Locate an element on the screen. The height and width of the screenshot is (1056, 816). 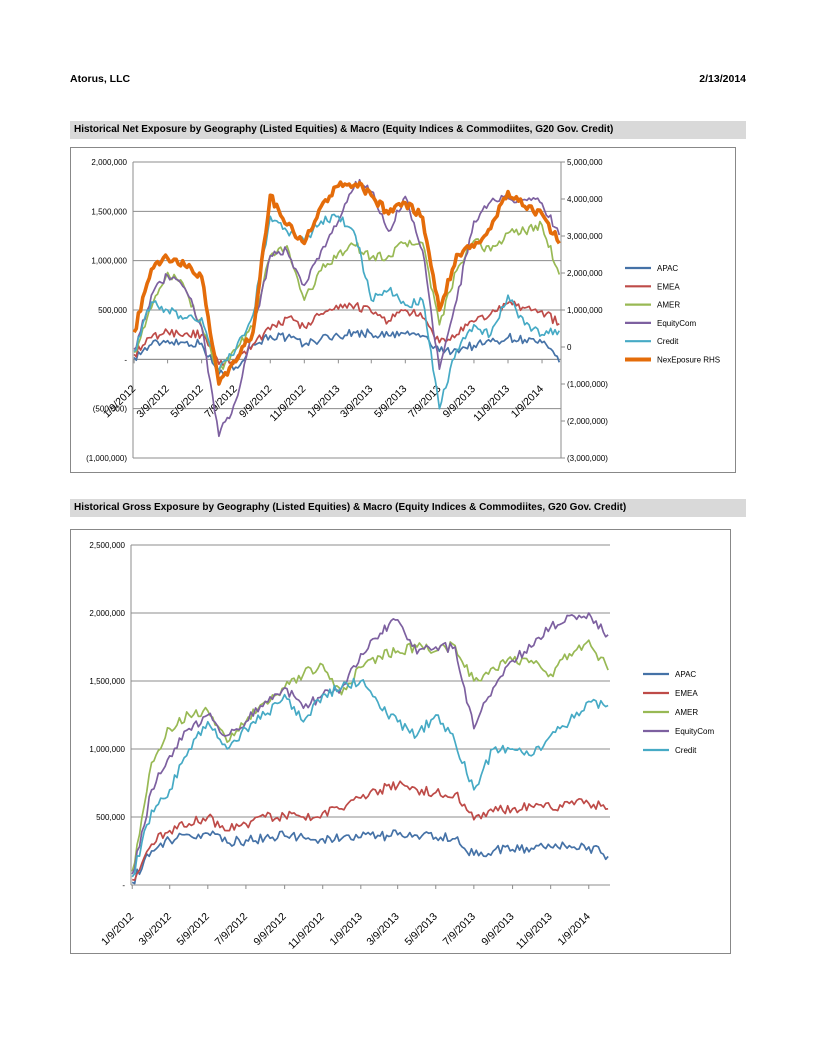
company-name: Atorus, LLC is located at coordinates (100, 79).